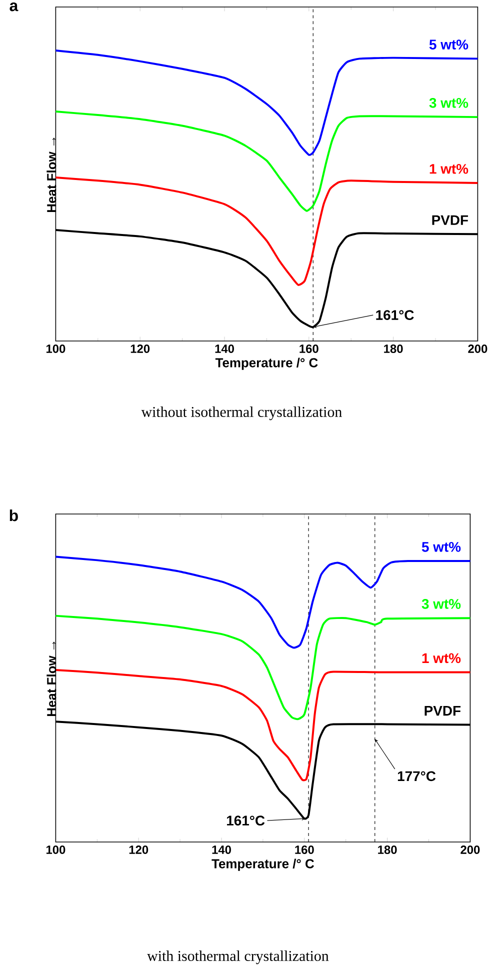 This screenshot has width=499, height=975. Describe the element at coordinates (417, 776) in the screenshot. I see `annotation: 177°C` at that location.